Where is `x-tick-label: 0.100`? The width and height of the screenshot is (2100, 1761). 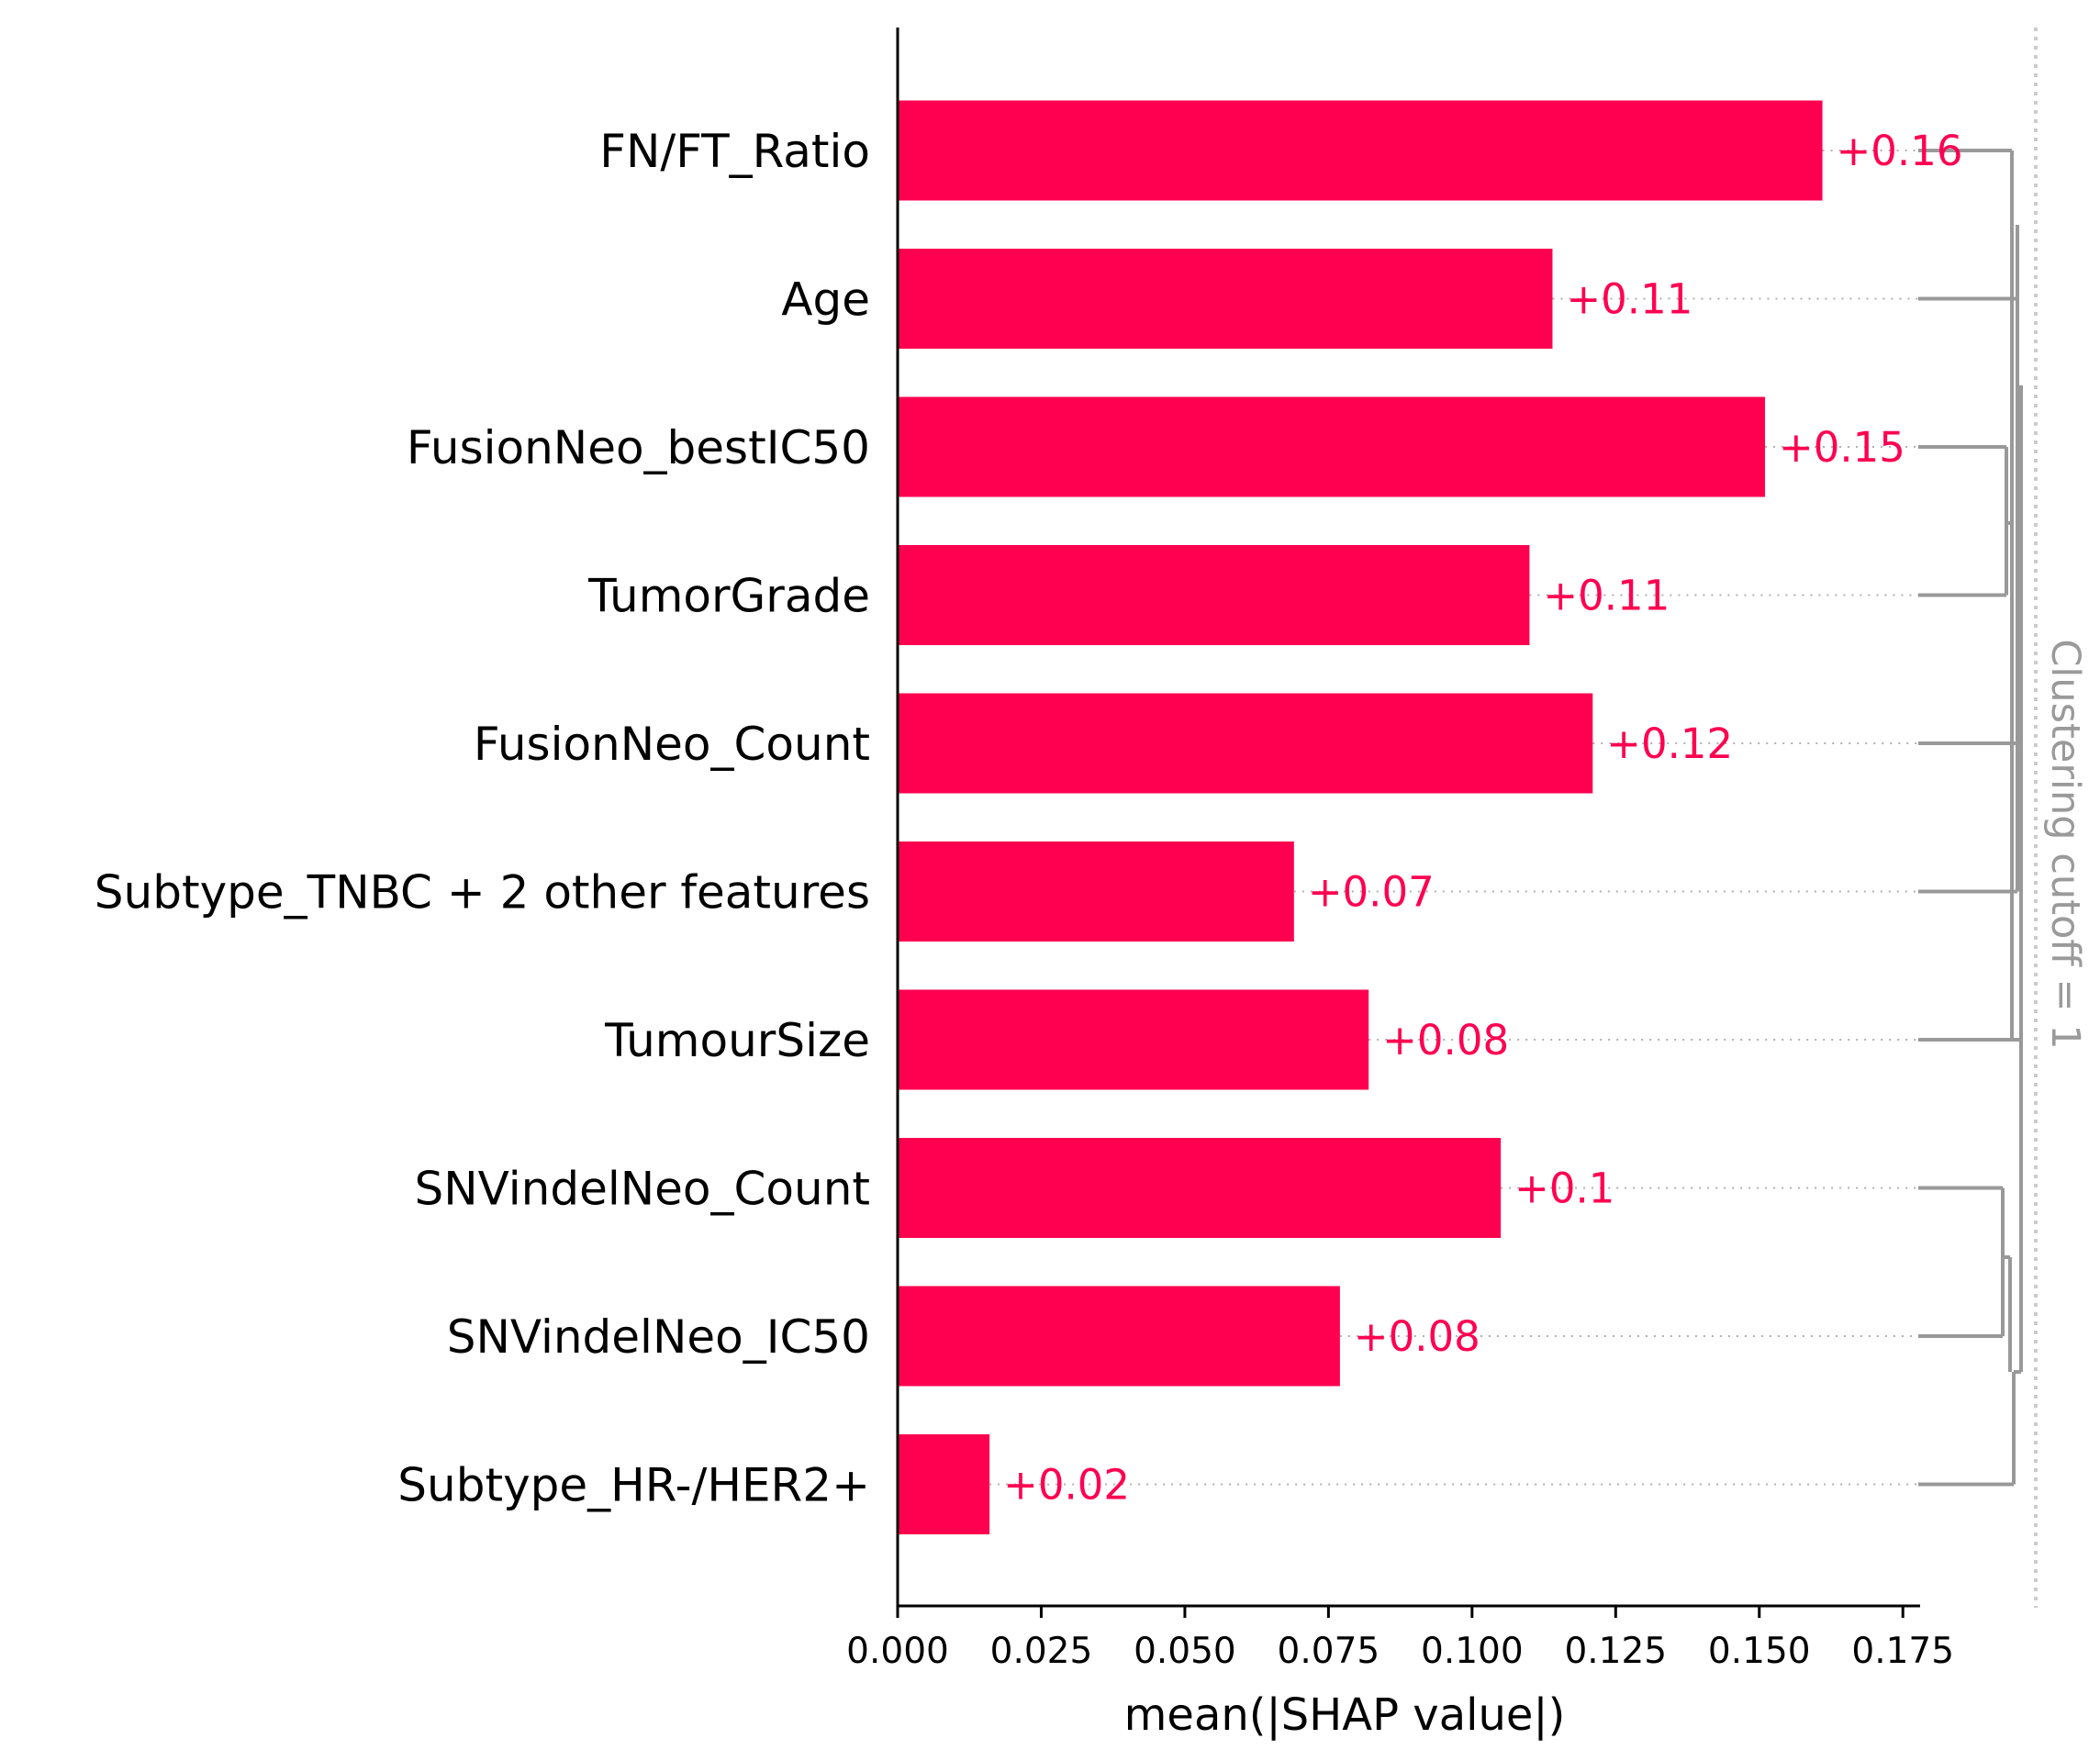 x-tick-label: 0.100 is located at coordinates (1472, 1652).